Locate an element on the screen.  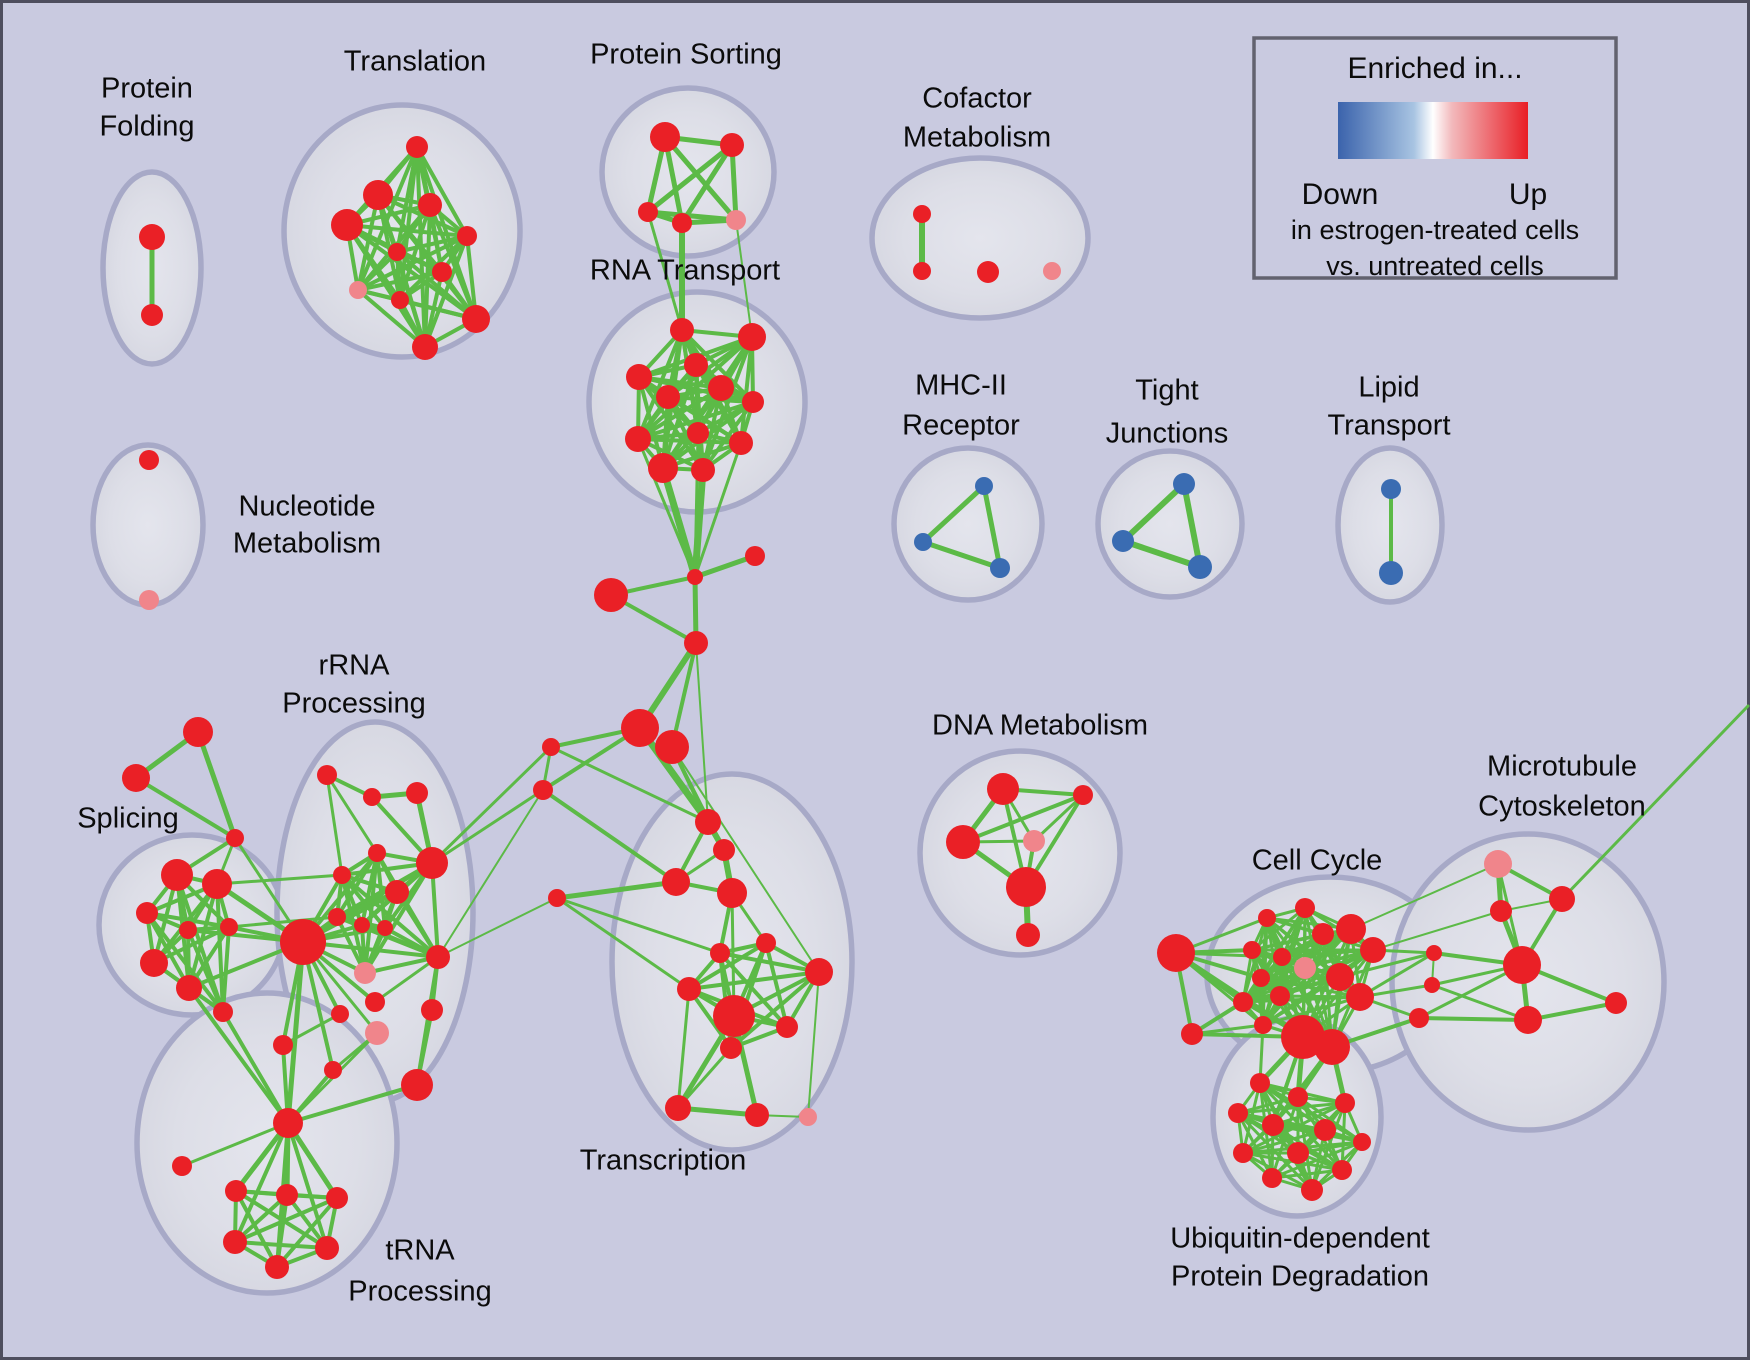
node-u10 is located at coordinates (1342, 1170).